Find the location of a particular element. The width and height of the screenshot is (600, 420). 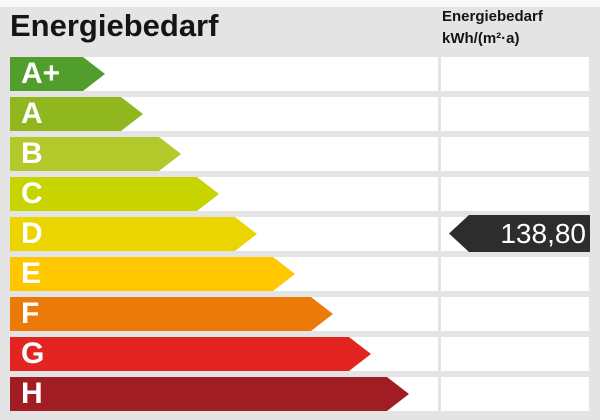

scale-row-g: G is located at coordinates (299, 354).